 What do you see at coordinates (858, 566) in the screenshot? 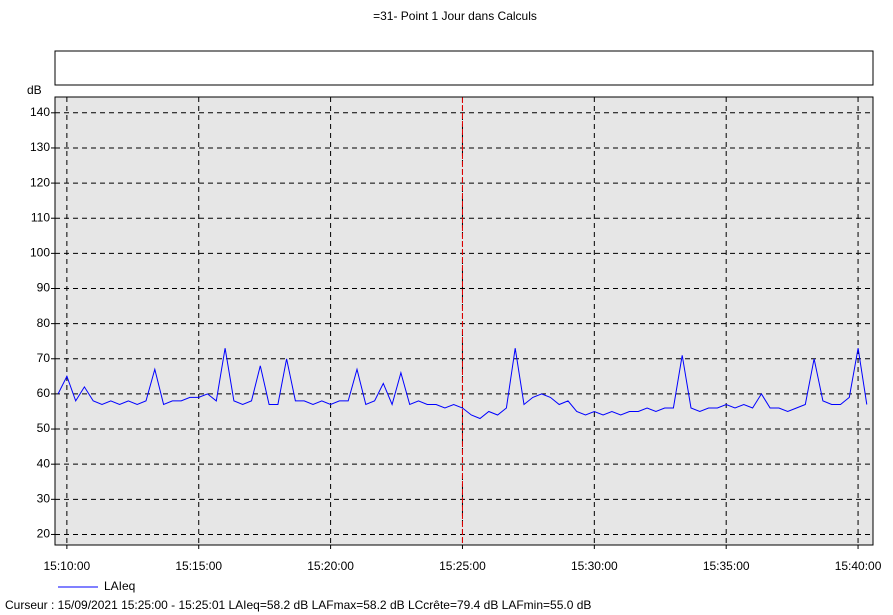
I see `x-tick-label: 15:40:00` at bounding box center [858, 566].